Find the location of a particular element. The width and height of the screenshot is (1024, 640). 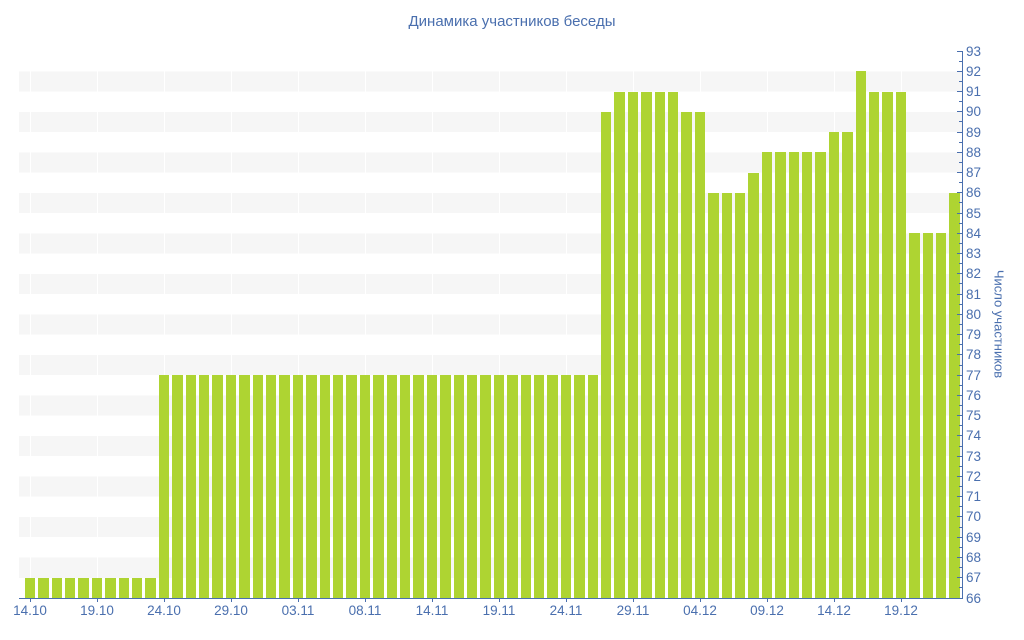

y-tick-label: 68 is located at coordinates (974, 557).